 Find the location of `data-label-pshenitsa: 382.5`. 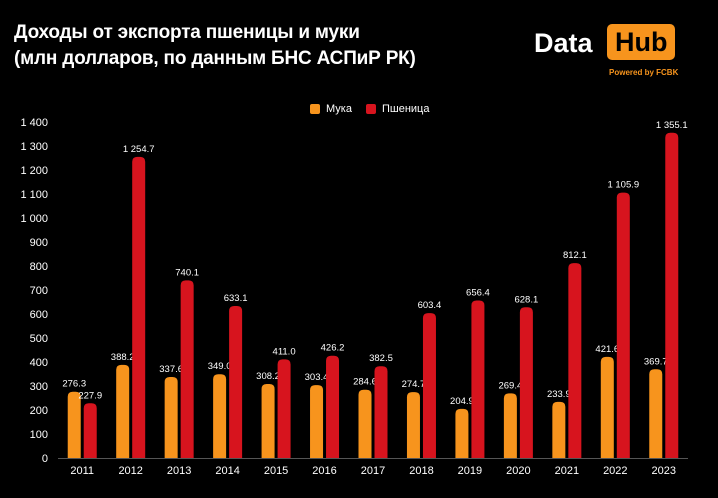

data-label-pshenitsa: 382.5 is located at coordinates (381, 358).